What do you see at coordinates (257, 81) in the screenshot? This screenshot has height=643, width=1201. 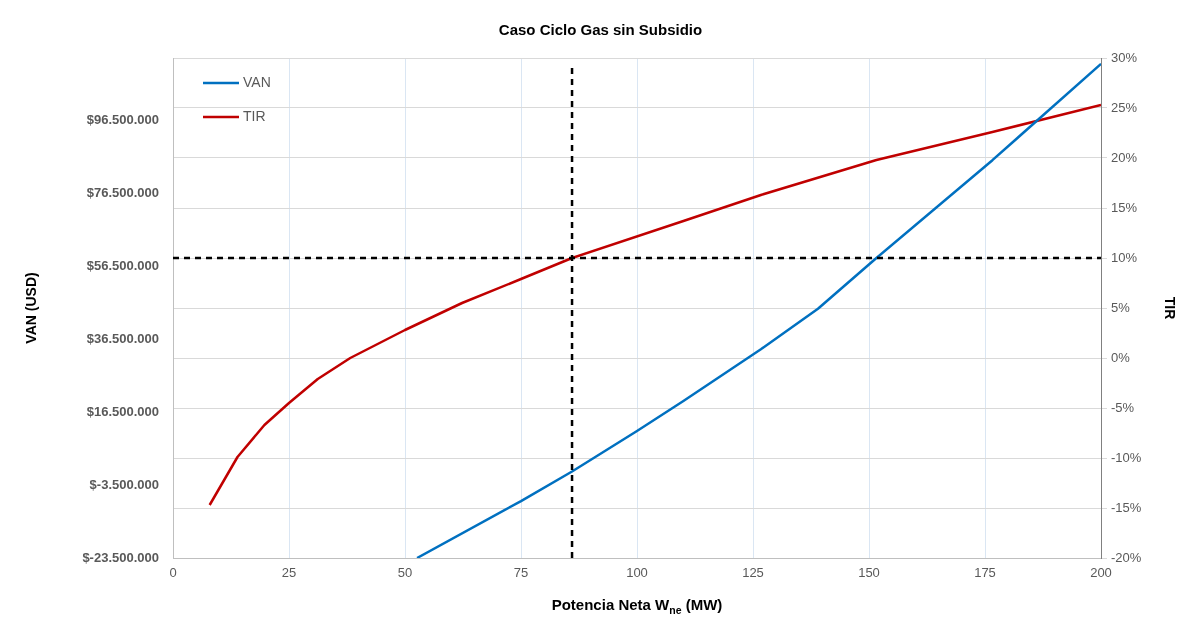 I see `legend-label: VAN` at bounding box center [257, 81].